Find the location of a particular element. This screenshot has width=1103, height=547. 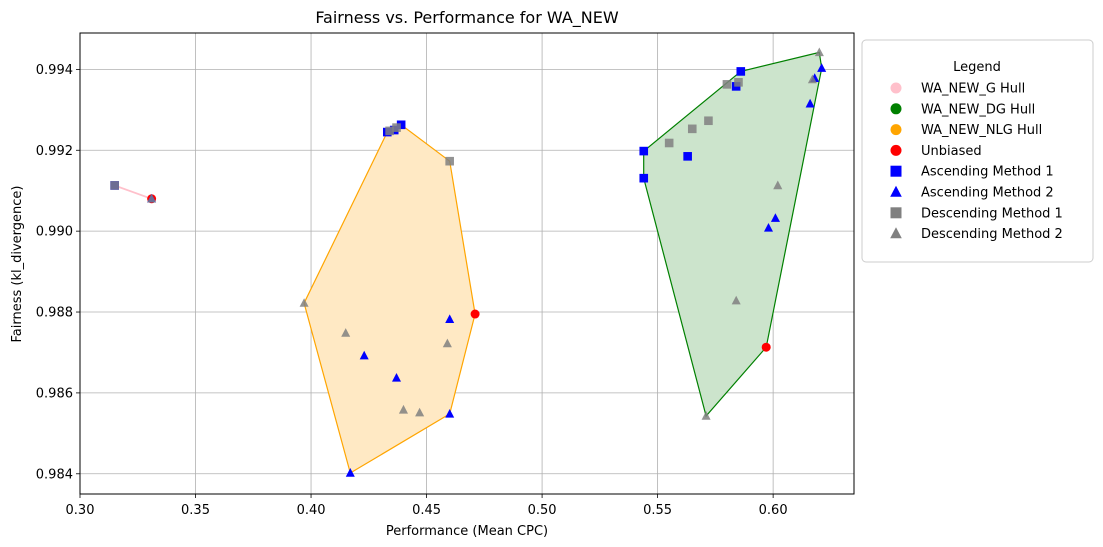

legend-marker-wa-new-dg-hull is located at coordinates (896, 109).